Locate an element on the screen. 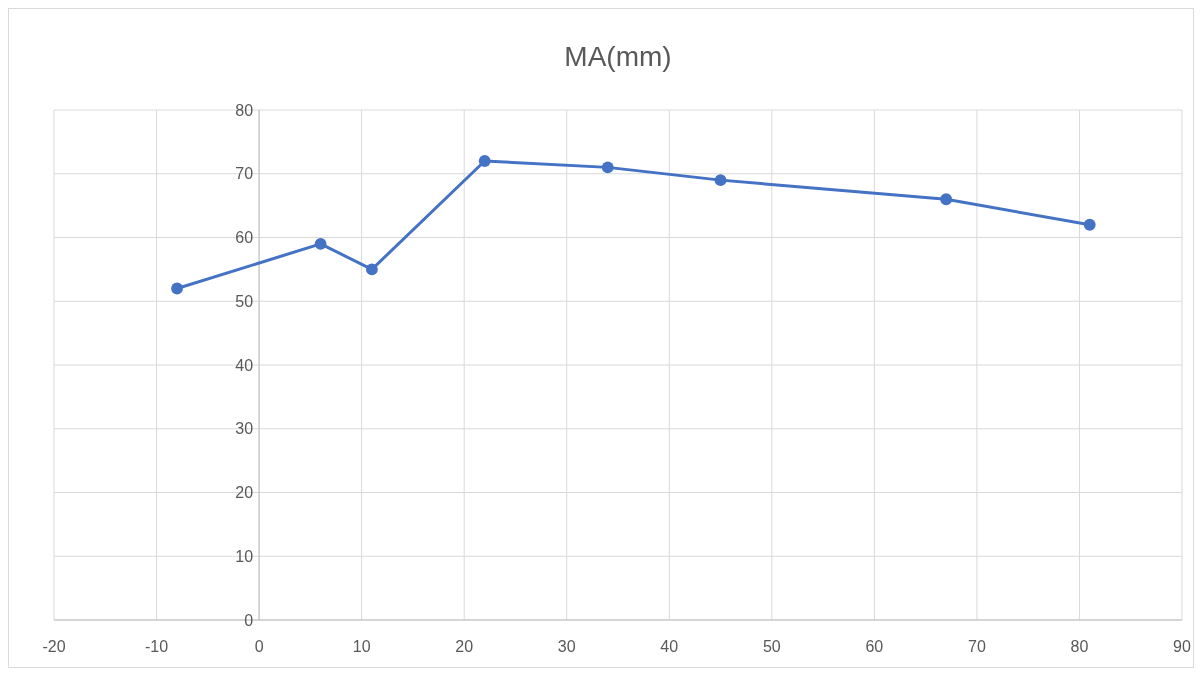  y-tick-label: 40 is located at coordinates (244, 365).